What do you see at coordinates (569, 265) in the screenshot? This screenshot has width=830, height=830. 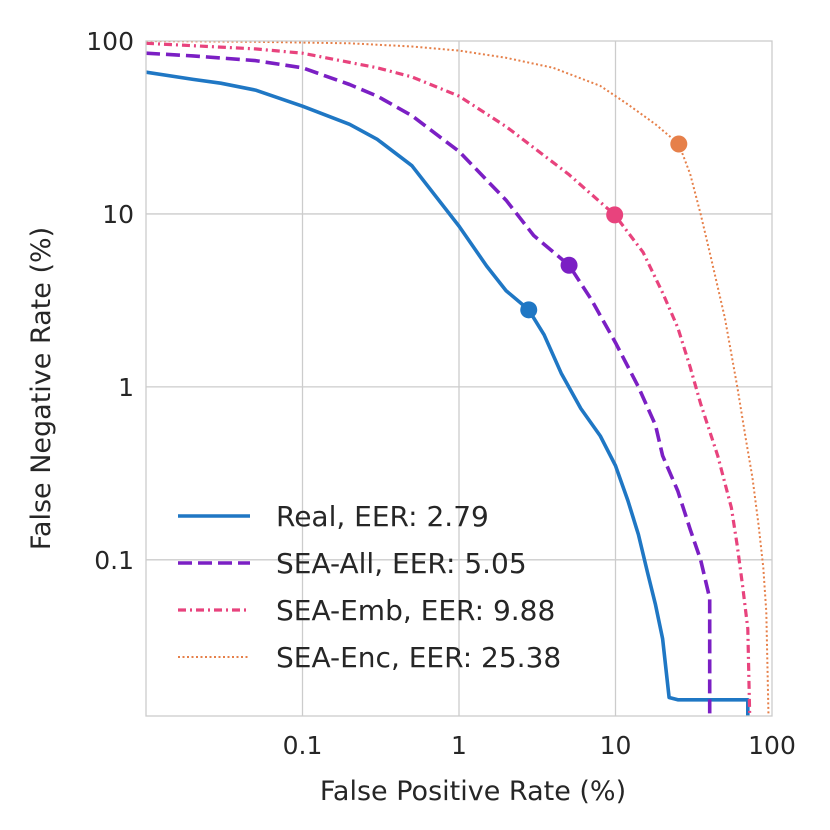 I see `eer-marker-sea-all` at bounding box center [569, 265].